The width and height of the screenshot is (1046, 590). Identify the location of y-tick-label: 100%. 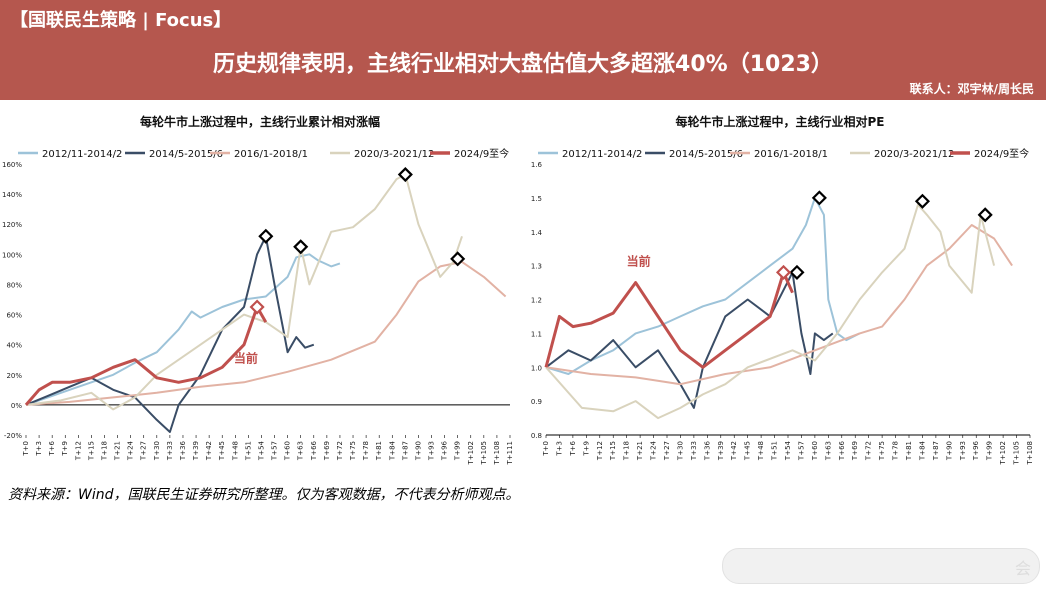
(12, 255).